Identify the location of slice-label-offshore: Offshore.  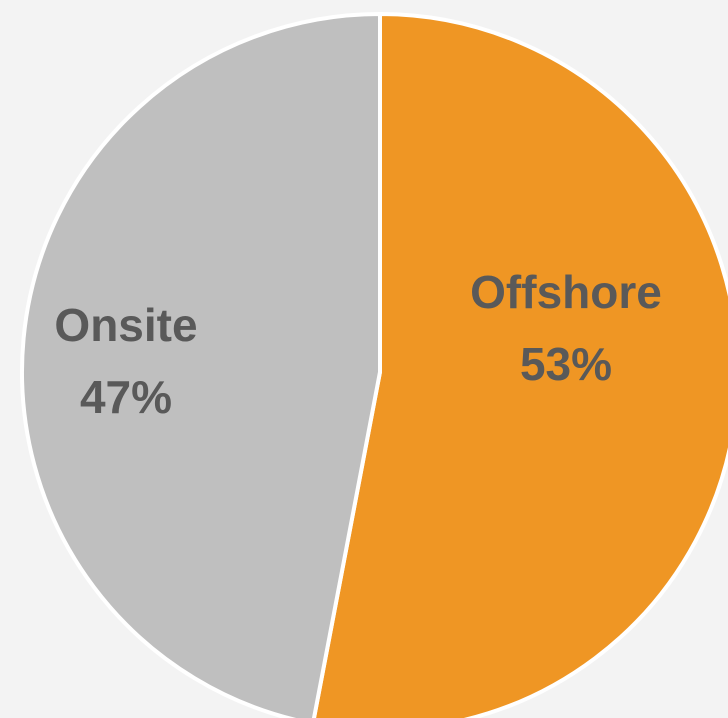
(566, 292).